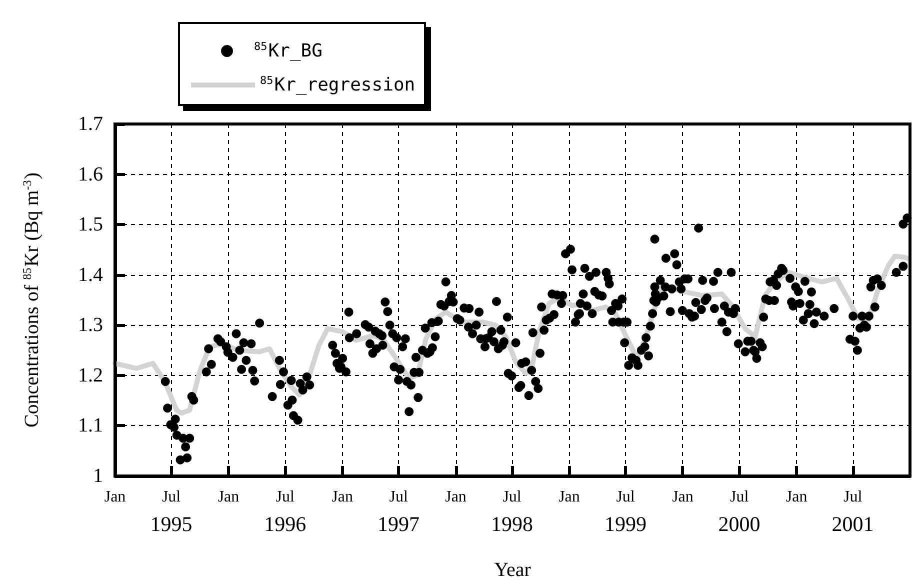 The width and height of the screenshot is (913, 585). Describe the element at coordinates (512, 512) in the screenshot. I see `x-tick-label: Jul 1998` at that location.